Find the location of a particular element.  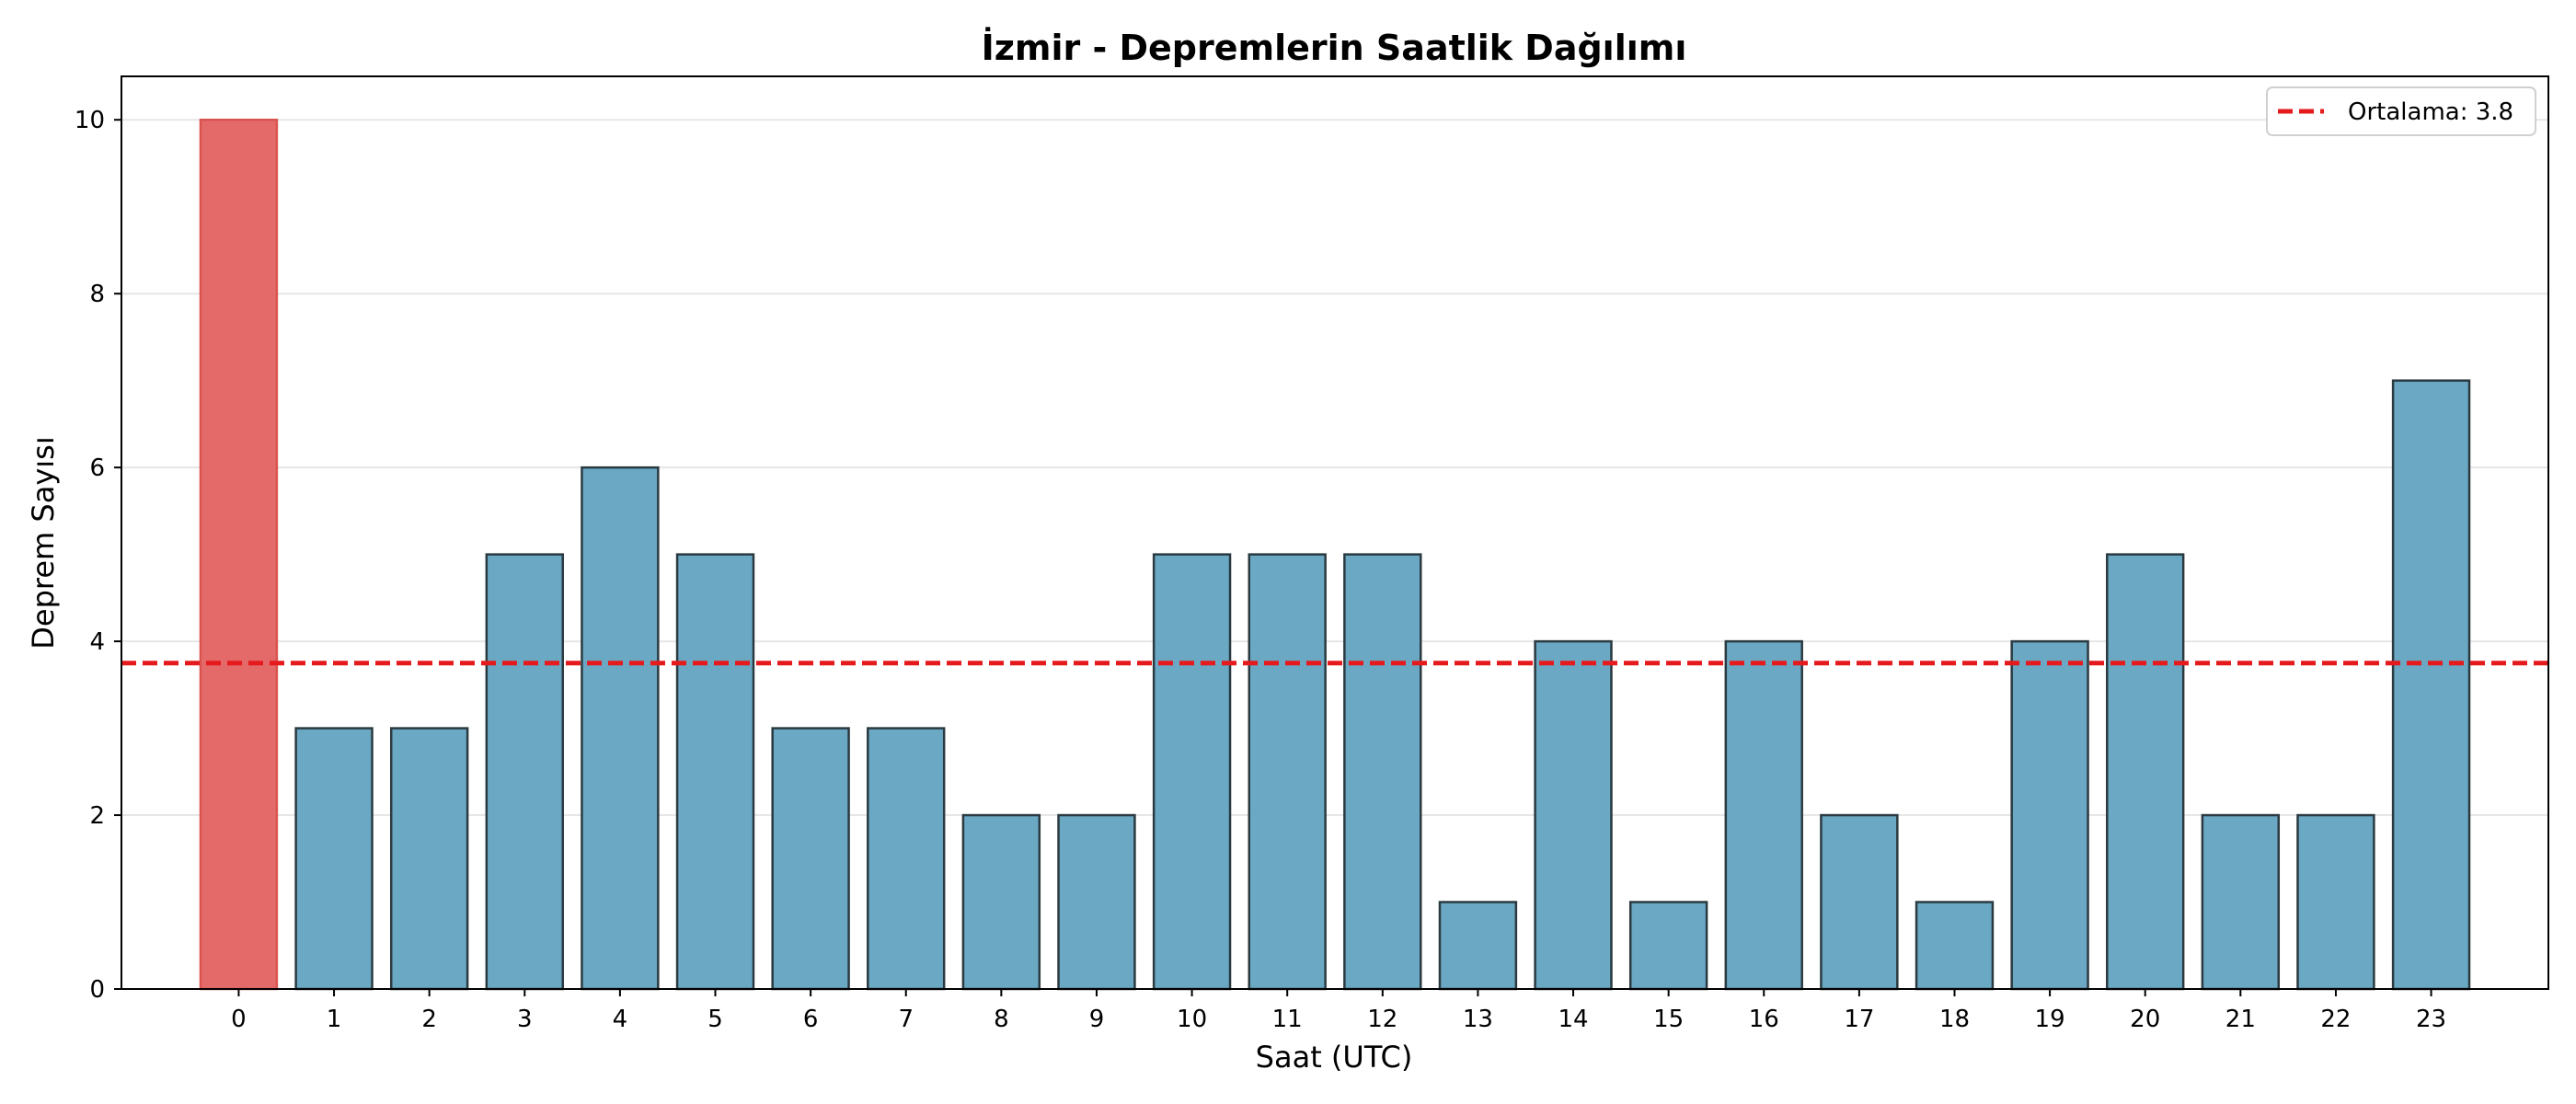

x-tick-label-14: 14 is located at coordinates (1573, 1020).